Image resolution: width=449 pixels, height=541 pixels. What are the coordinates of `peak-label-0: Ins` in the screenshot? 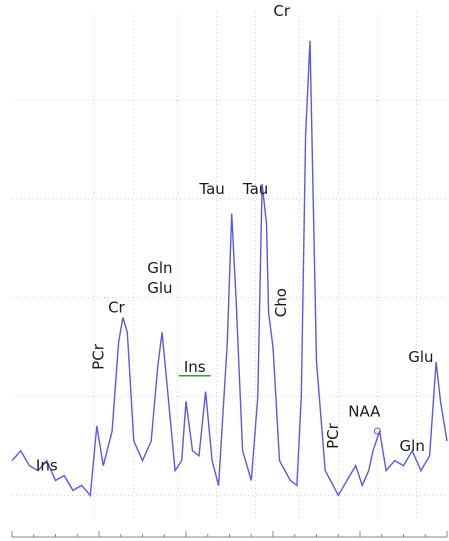 It's located at (47, 466).